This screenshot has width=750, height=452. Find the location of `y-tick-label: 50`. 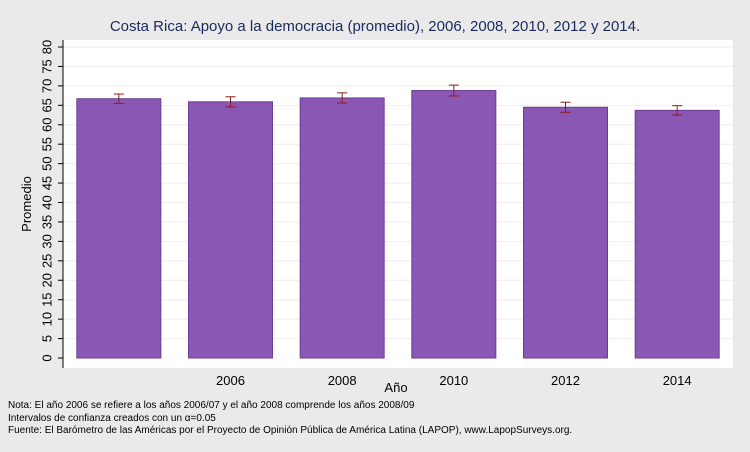

y-tick-label: 50 is located at coordinates (47, 163).